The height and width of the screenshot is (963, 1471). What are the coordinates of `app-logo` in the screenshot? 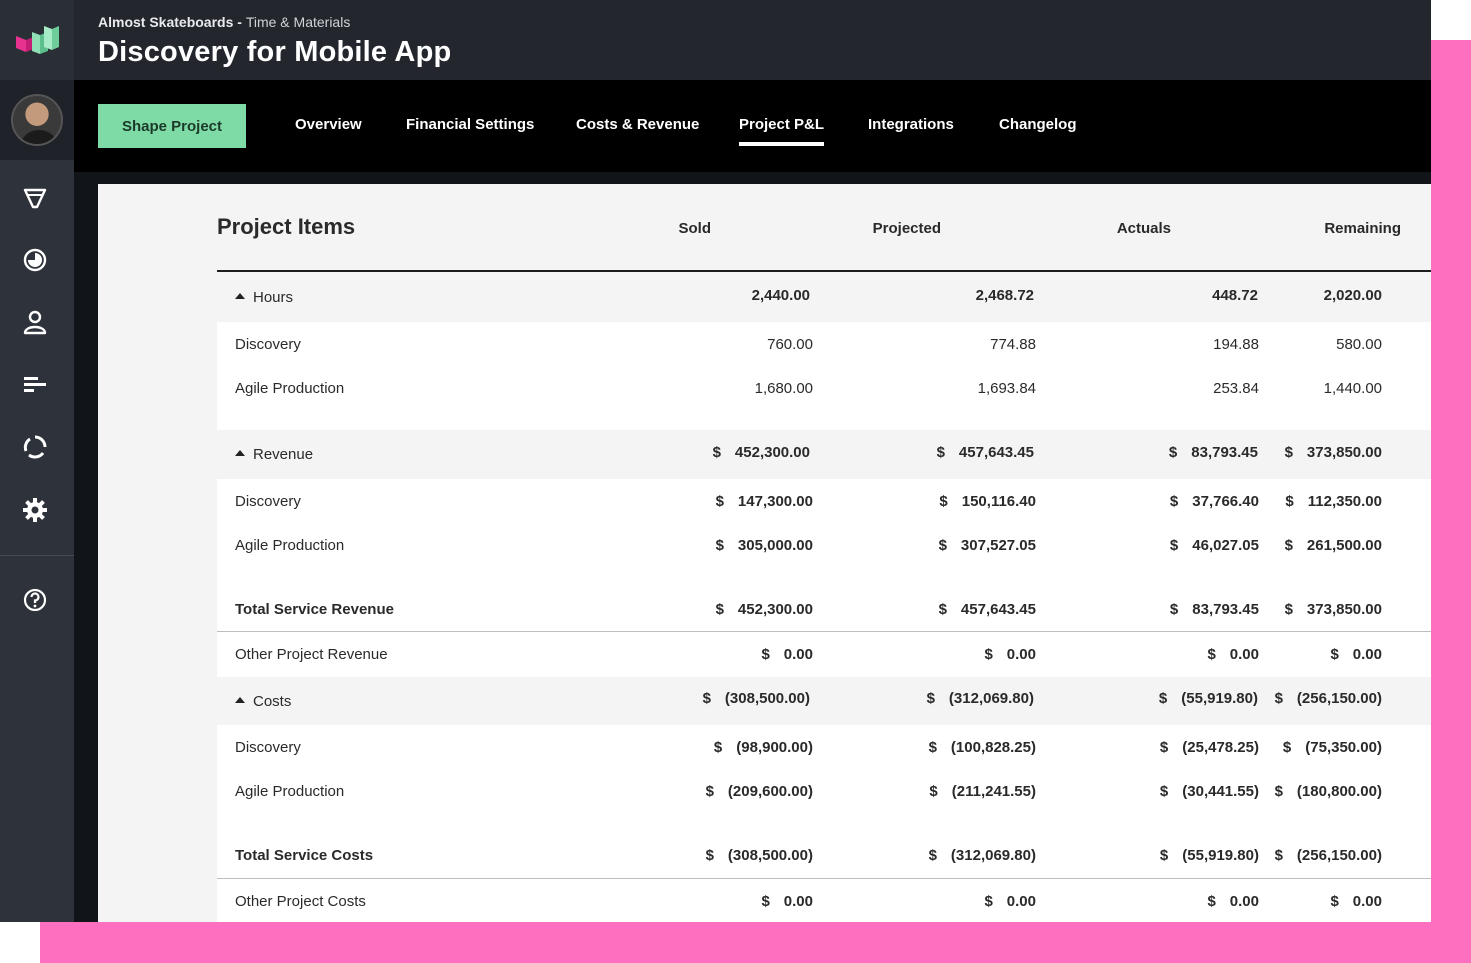 It's located at (37, 40).